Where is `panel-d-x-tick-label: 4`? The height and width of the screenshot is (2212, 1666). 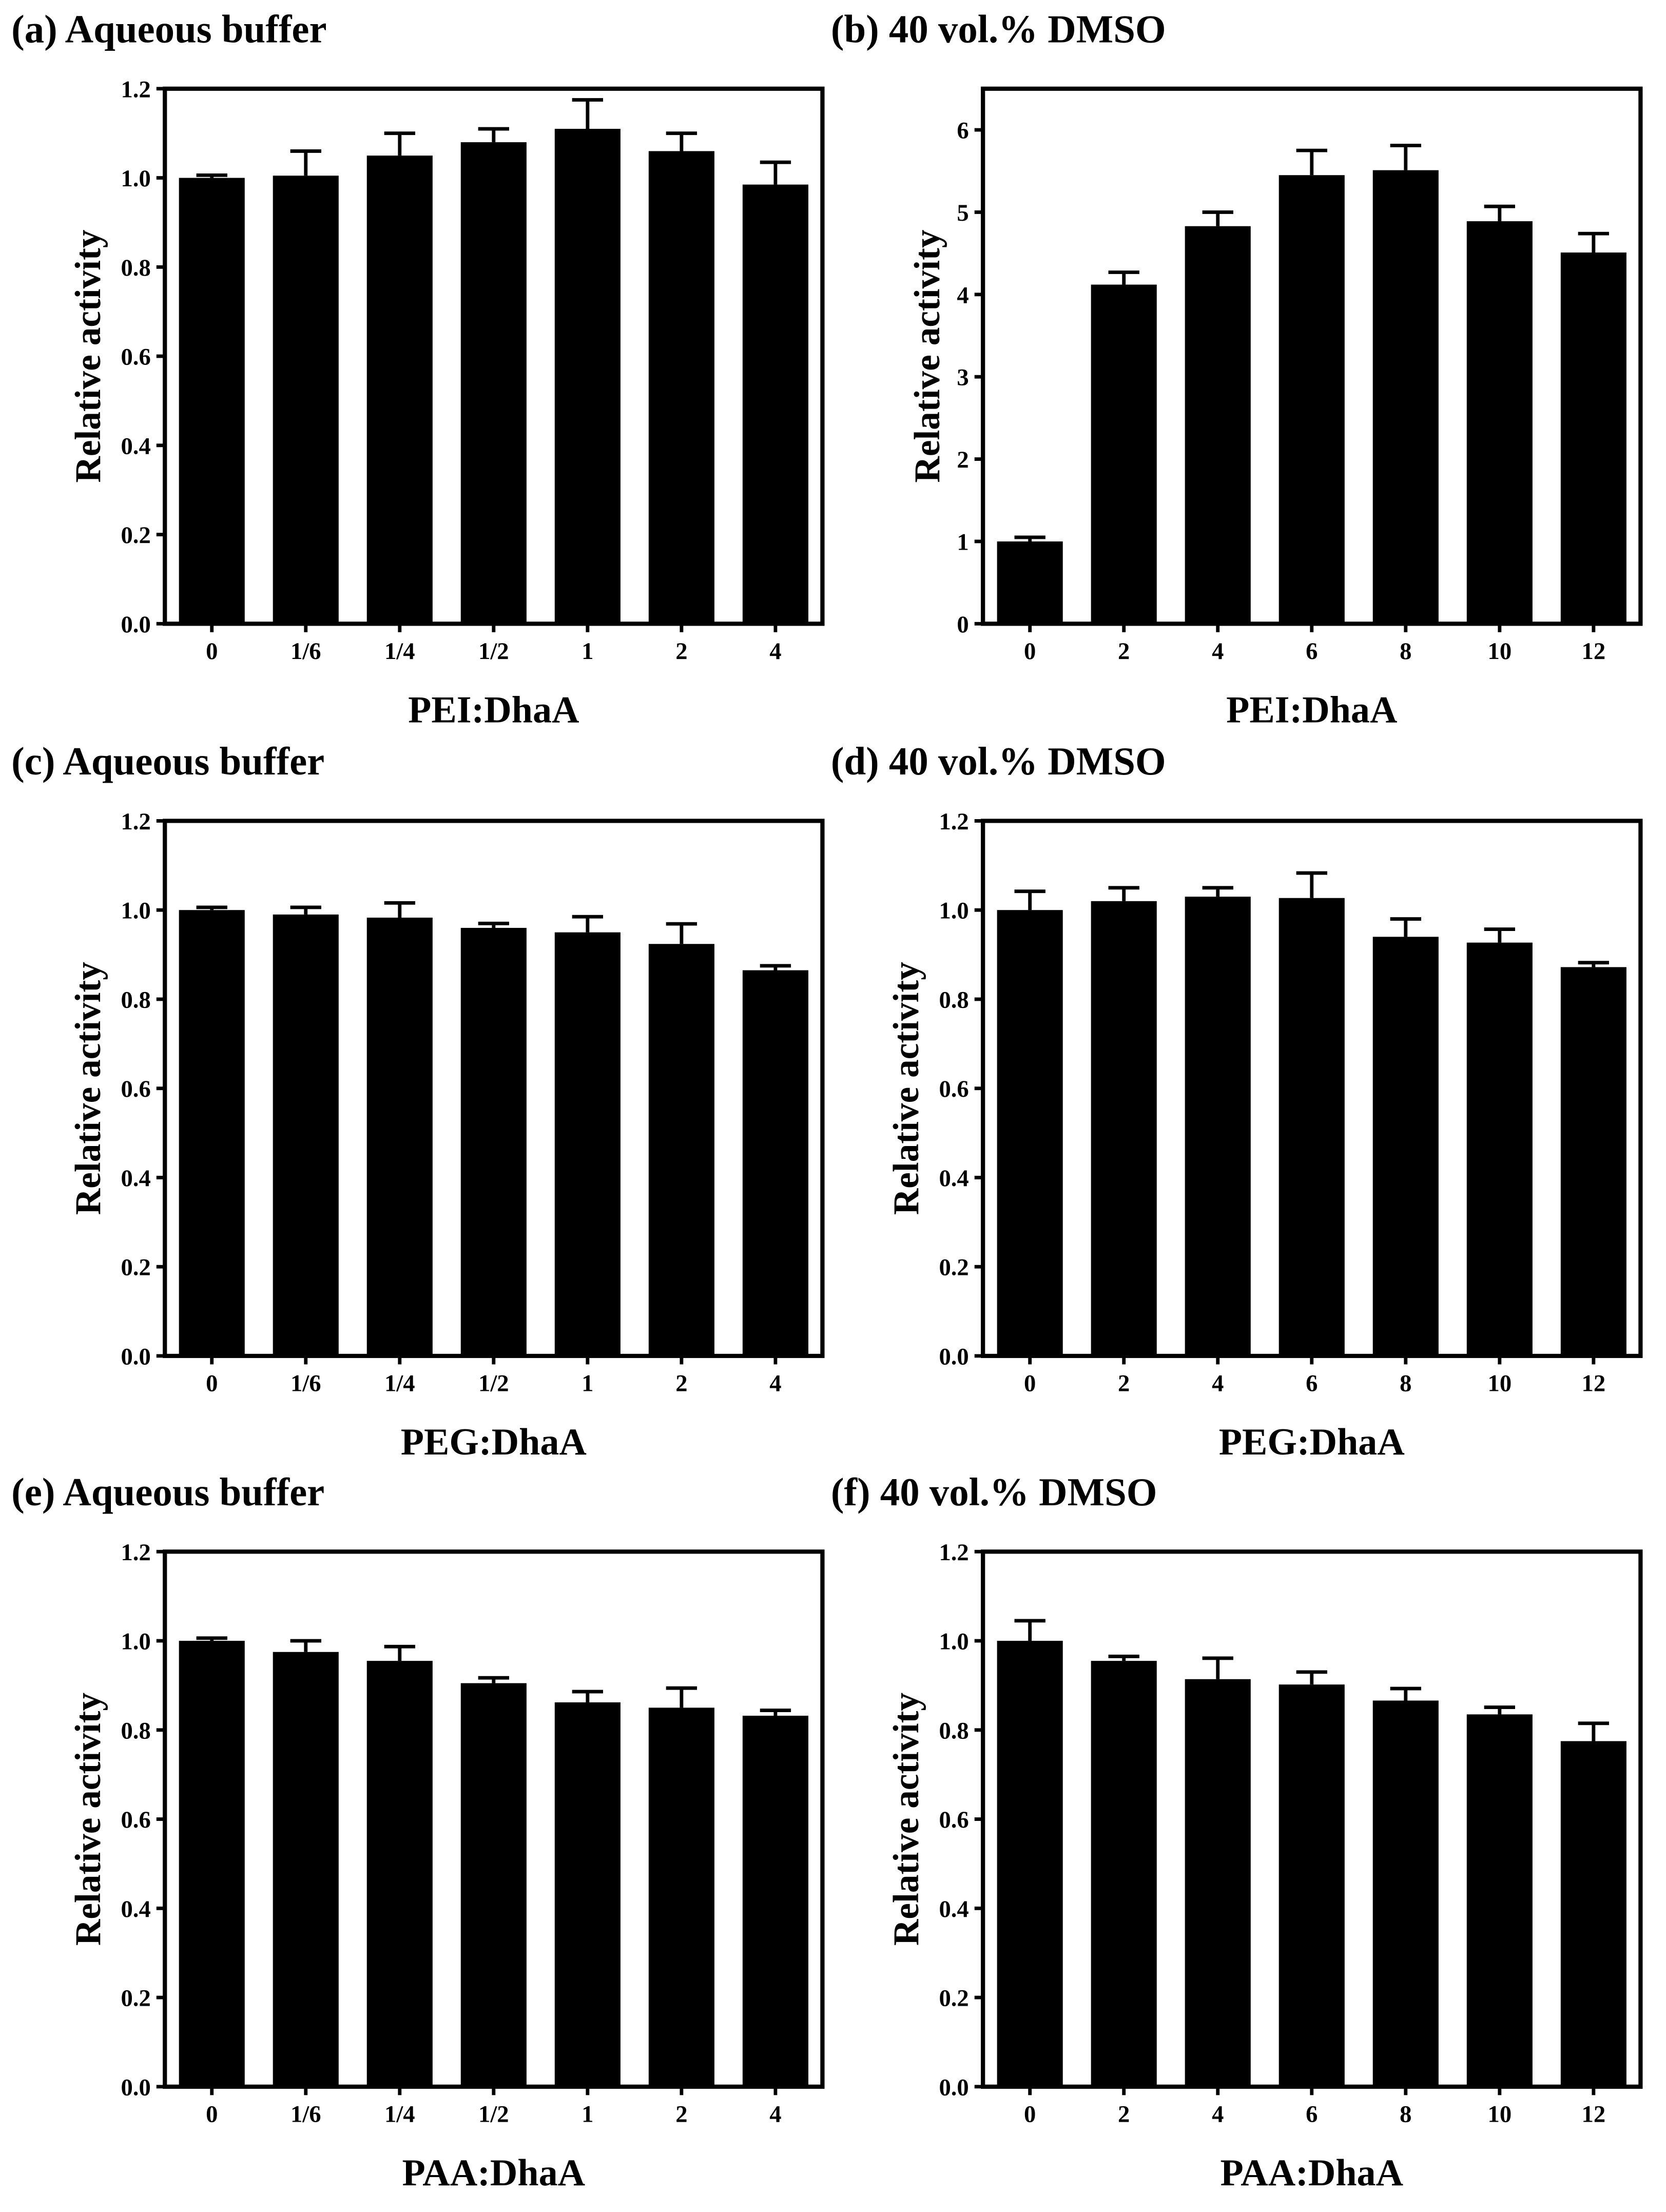
panel-d-x-tick-label: 4 is located at coordinates (1218, 1383).